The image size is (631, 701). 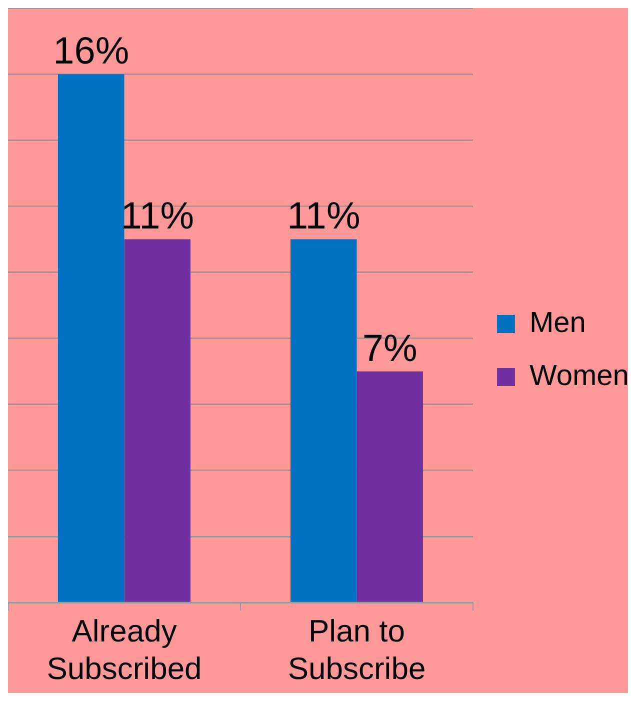 I want to click on data-label: 7%, so click(x=390, y=349).